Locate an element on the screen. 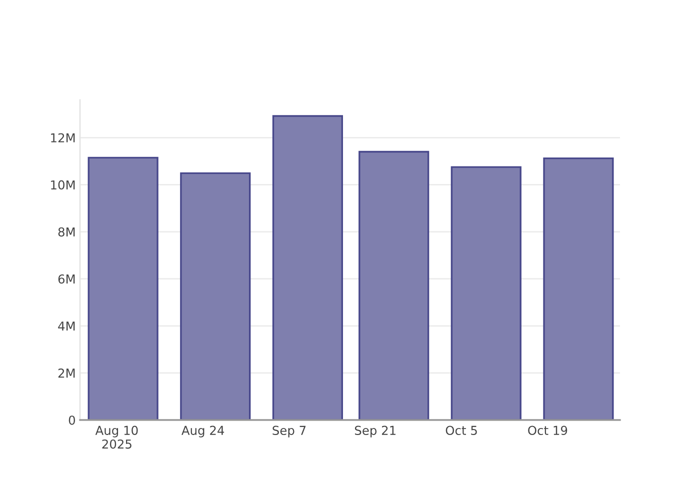  y-tick-label: 4M is located at coordinates (66, 326).